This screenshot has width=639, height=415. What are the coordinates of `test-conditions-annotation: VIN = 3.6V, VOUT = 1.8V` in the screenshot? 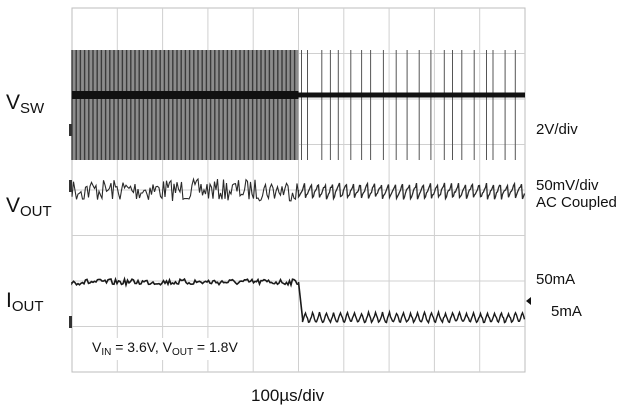 It's located at (165, 349).